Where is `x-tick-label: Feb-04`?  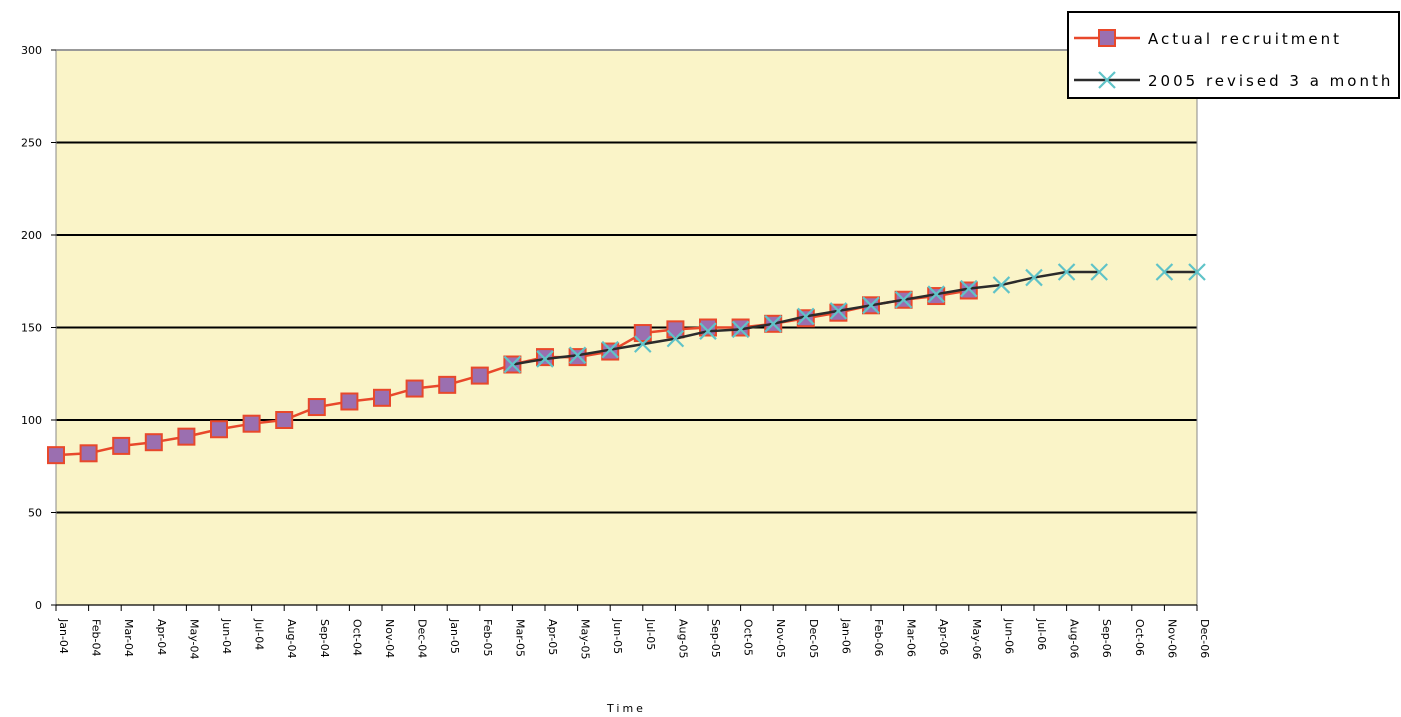
x-tick-label: Feb-04 is located at coordinates (96, 637).